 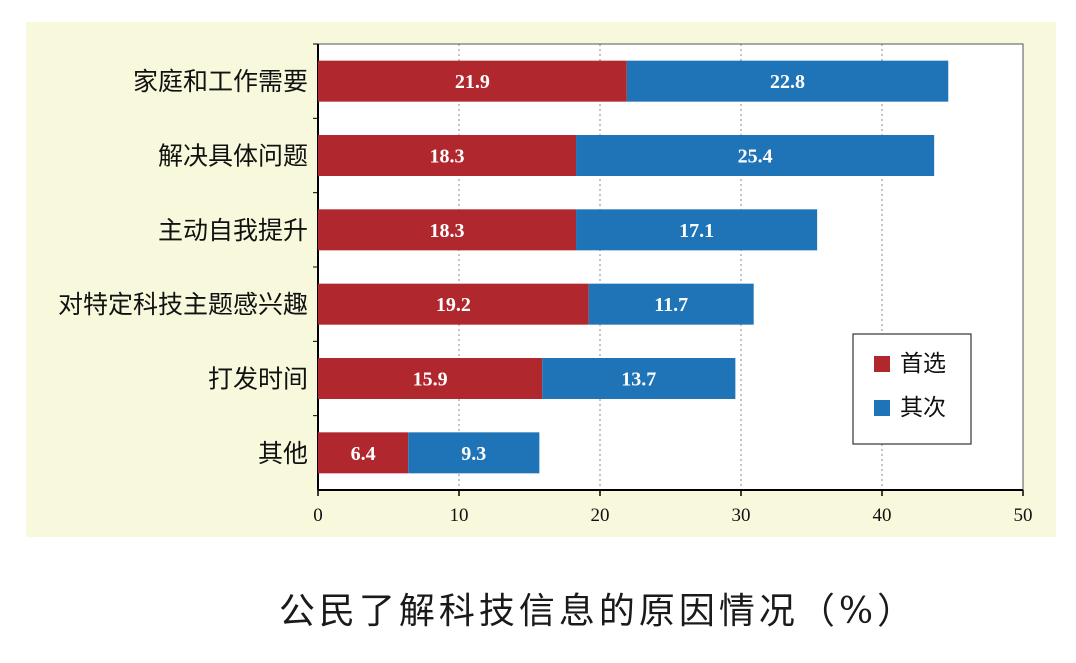 What do you see at coordinates (600, 515) in the screenshot?
I see `x-tick-label: 20` at bounding box center [600, 515].